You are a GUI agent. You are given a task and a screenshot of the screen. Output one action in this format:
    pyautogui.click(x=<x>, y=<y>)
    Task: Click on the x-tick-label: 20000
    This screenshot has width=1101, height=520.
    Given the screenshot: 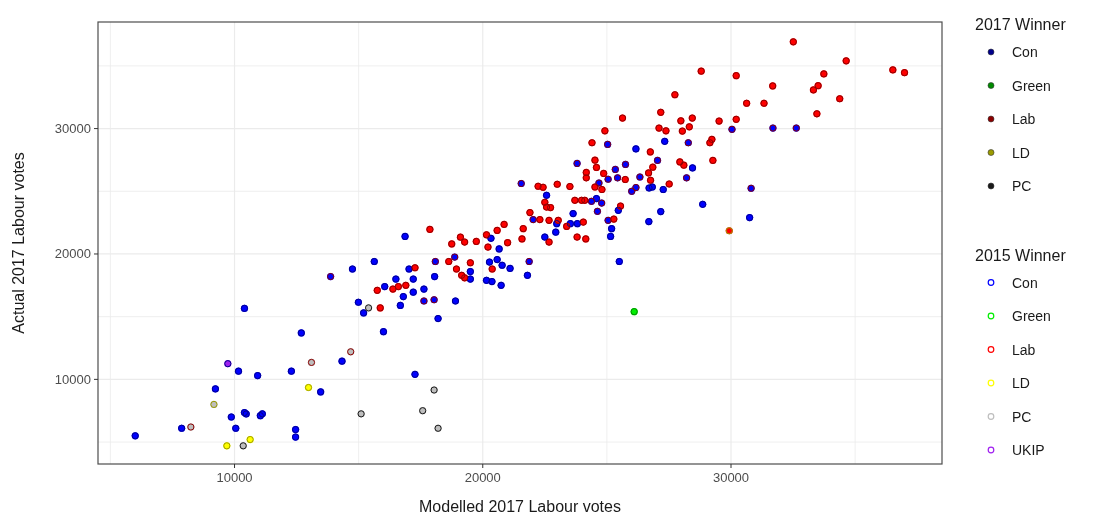 What is the action you would take?
    pyautogui.click(x=482, y=477)
    